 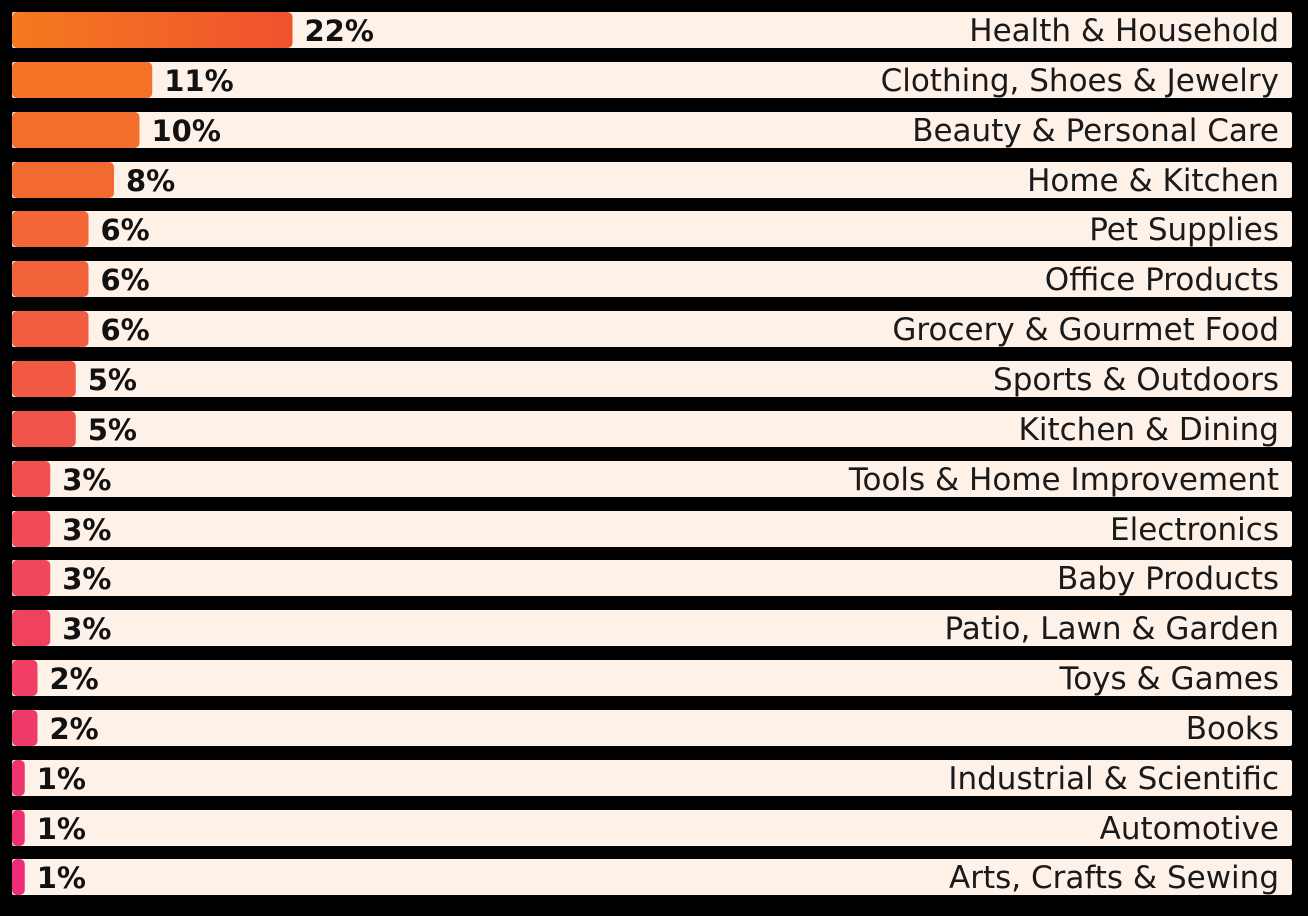 What do you see at coordinates (1124, 31) in the screenshot?
I see `category-label: Health & Household` at bounding box center [1124, 31].